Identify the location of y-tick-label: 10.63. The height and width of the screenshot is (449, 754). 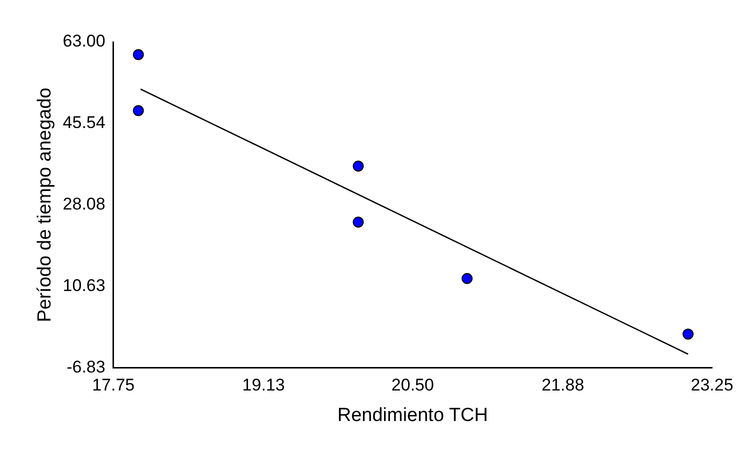
(84, 286).